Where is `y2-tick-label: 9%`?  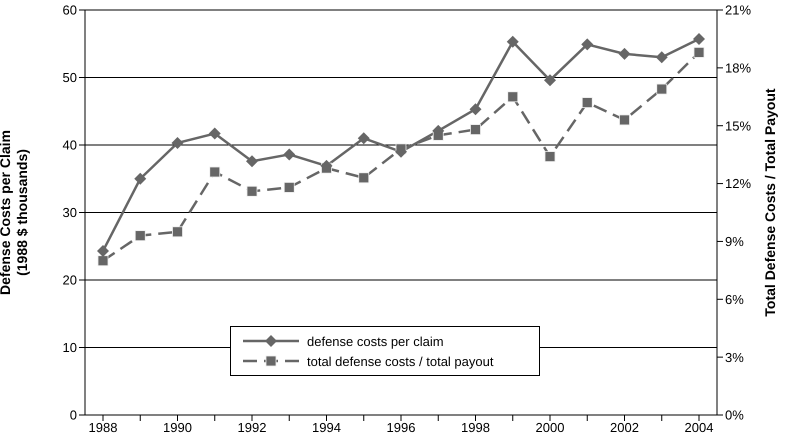
y2-tick-label: 9% is located at coordinates (734, 242).